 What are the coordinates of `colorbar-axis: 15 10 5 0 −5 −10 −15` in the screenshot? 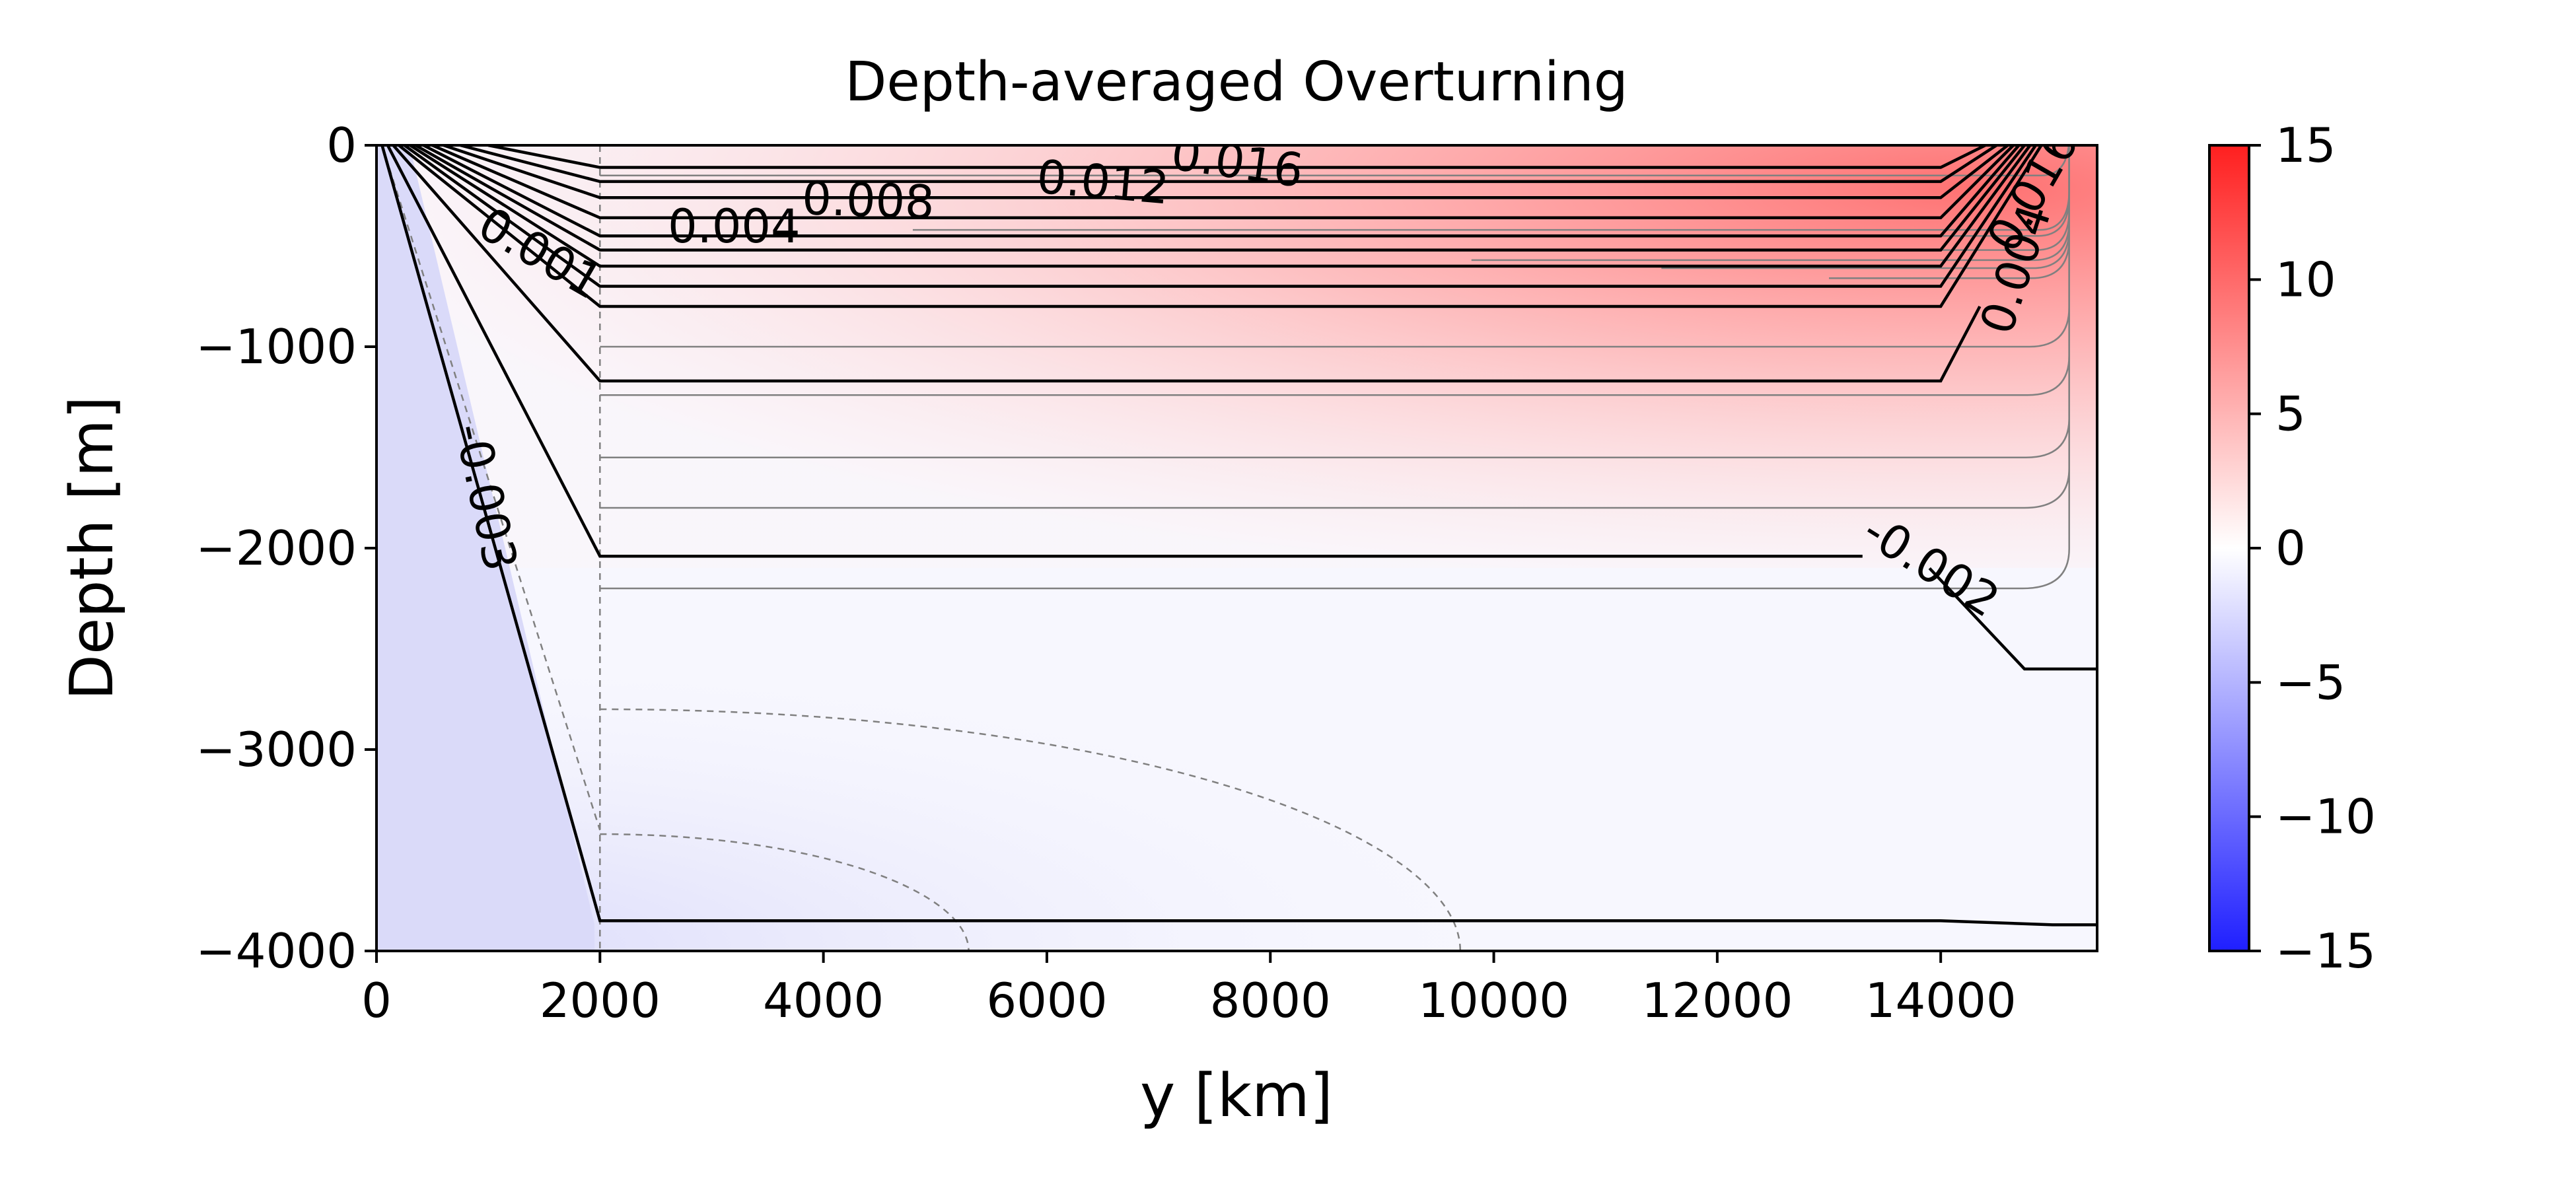 It's located at (2312, 548).